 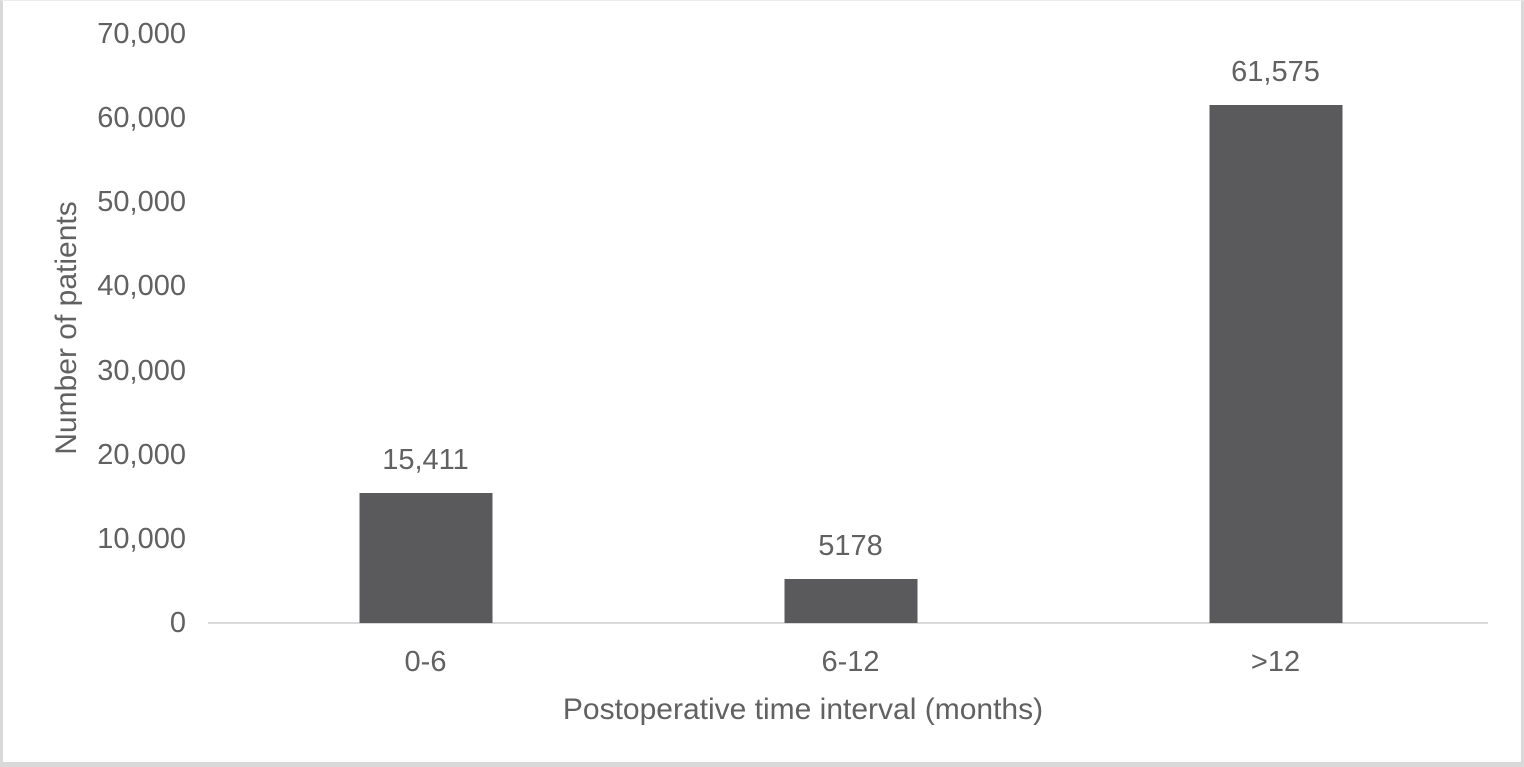 I want to click on y-tick-label: 0, so click(x=177, y=623).